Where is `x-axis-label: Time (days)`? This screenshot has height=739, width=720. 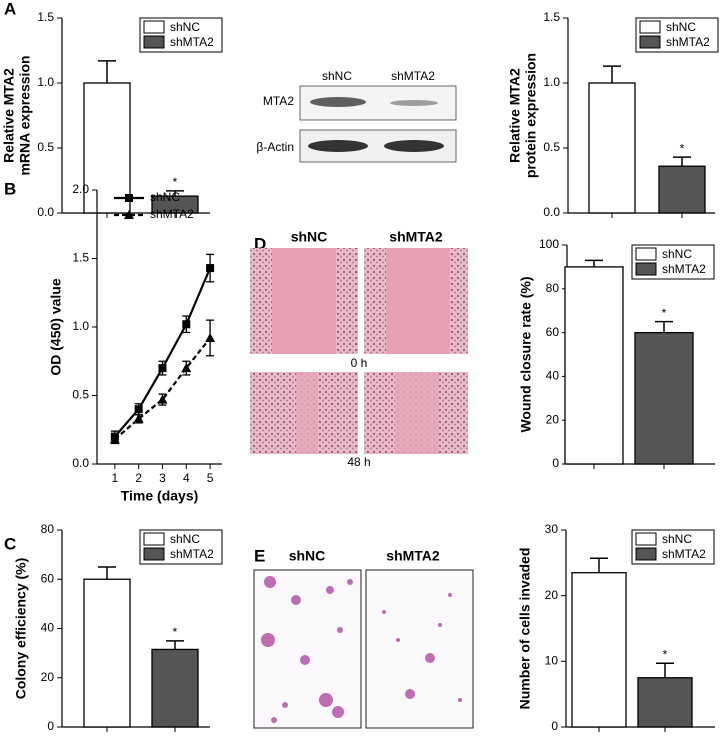
x-axis-label: Time (days) is located at coordinates (160, 496).